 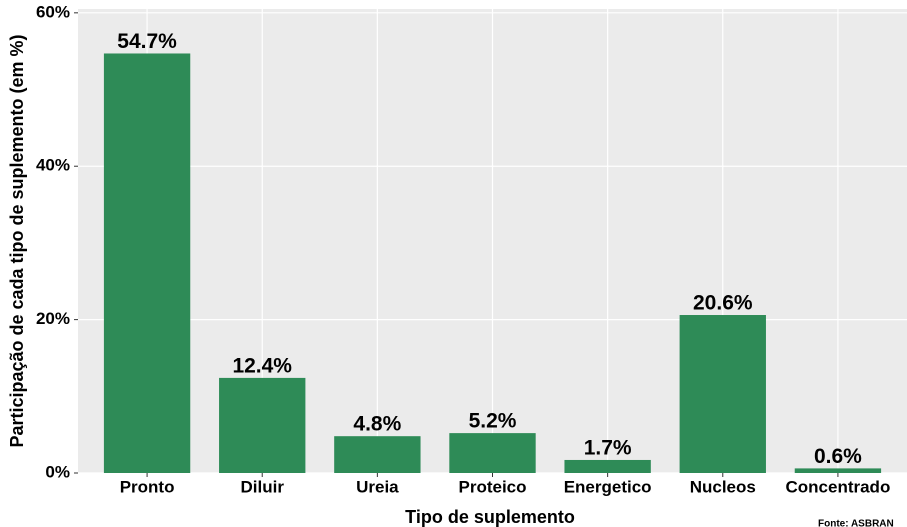 I want to click on x-tick-label: Energetico, so click(x=608, y=486).